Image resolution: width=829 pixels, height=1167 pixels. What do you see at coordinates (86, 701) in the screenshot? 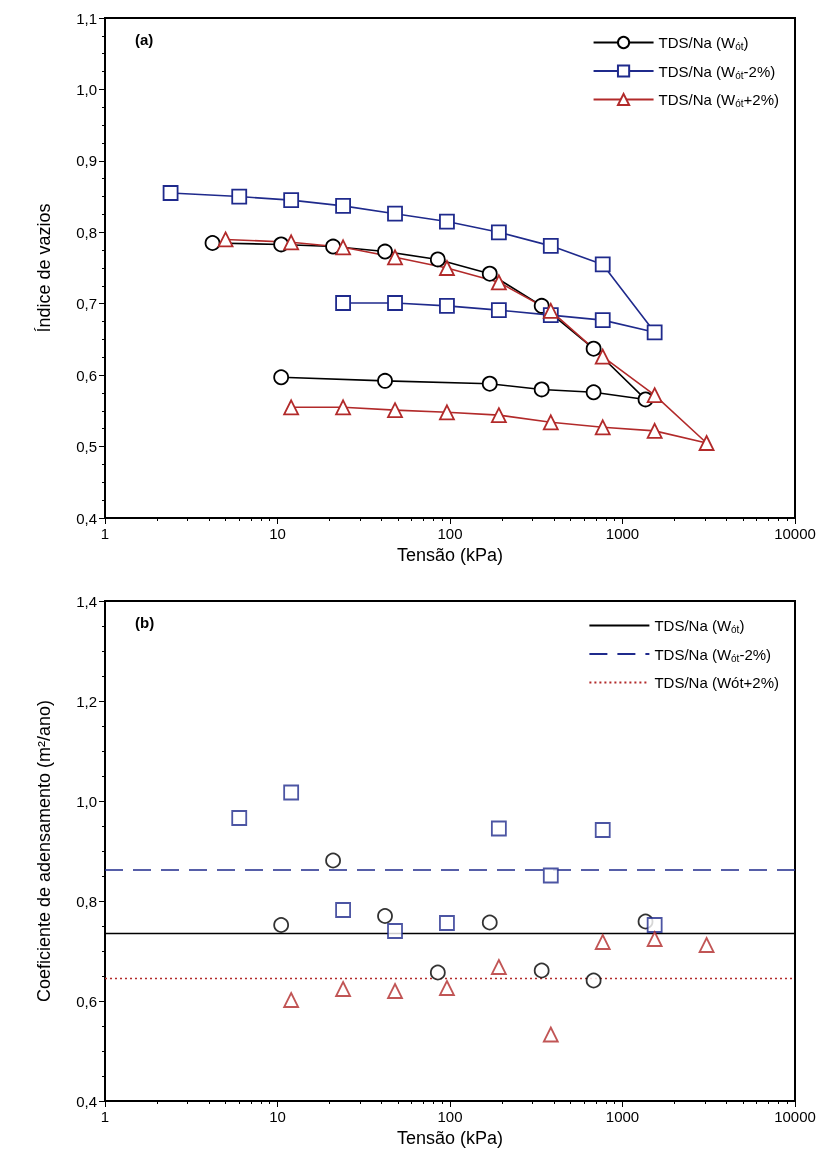
I see `y-tick-label: 1,2` at bounding box center [86, 701].